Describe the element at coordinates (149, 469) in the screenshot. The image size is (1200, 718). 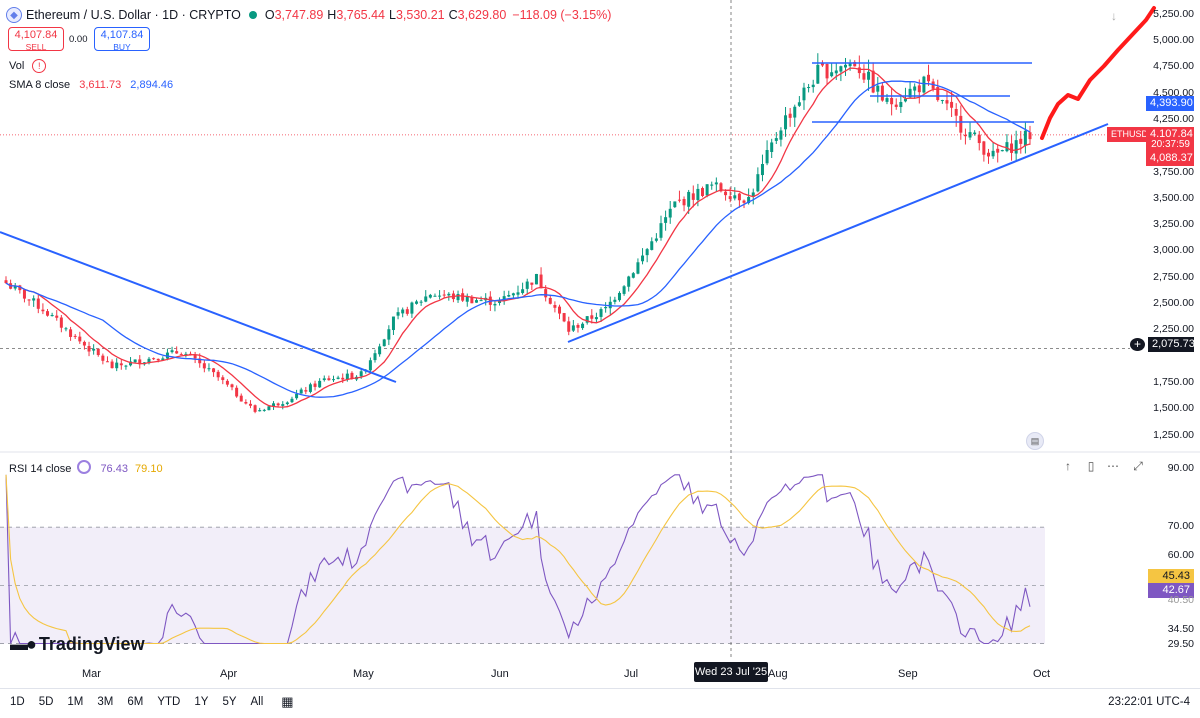
I see `rsi-ma-value: 79.10` at that location.